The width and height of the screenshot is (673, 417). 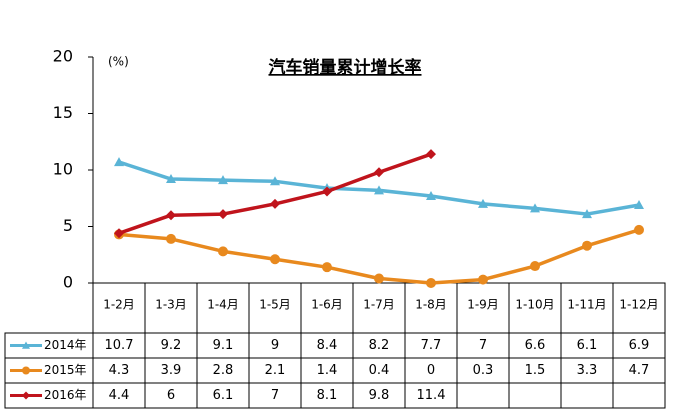 I want to click on table-cell: 6.6, so click(x=535, y=345).